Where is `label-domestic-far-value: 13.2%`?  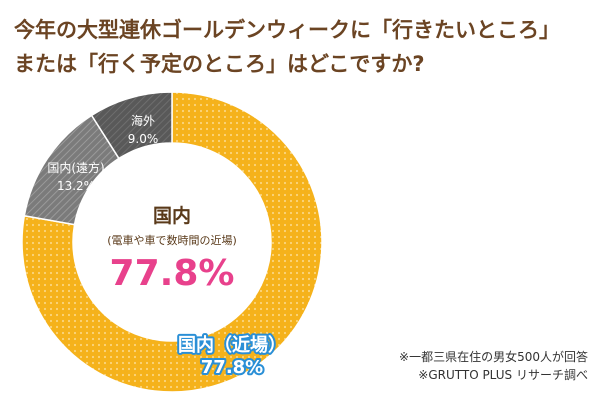
label-domestic-far-value: 13.2% is located at coordinates (76, 186).